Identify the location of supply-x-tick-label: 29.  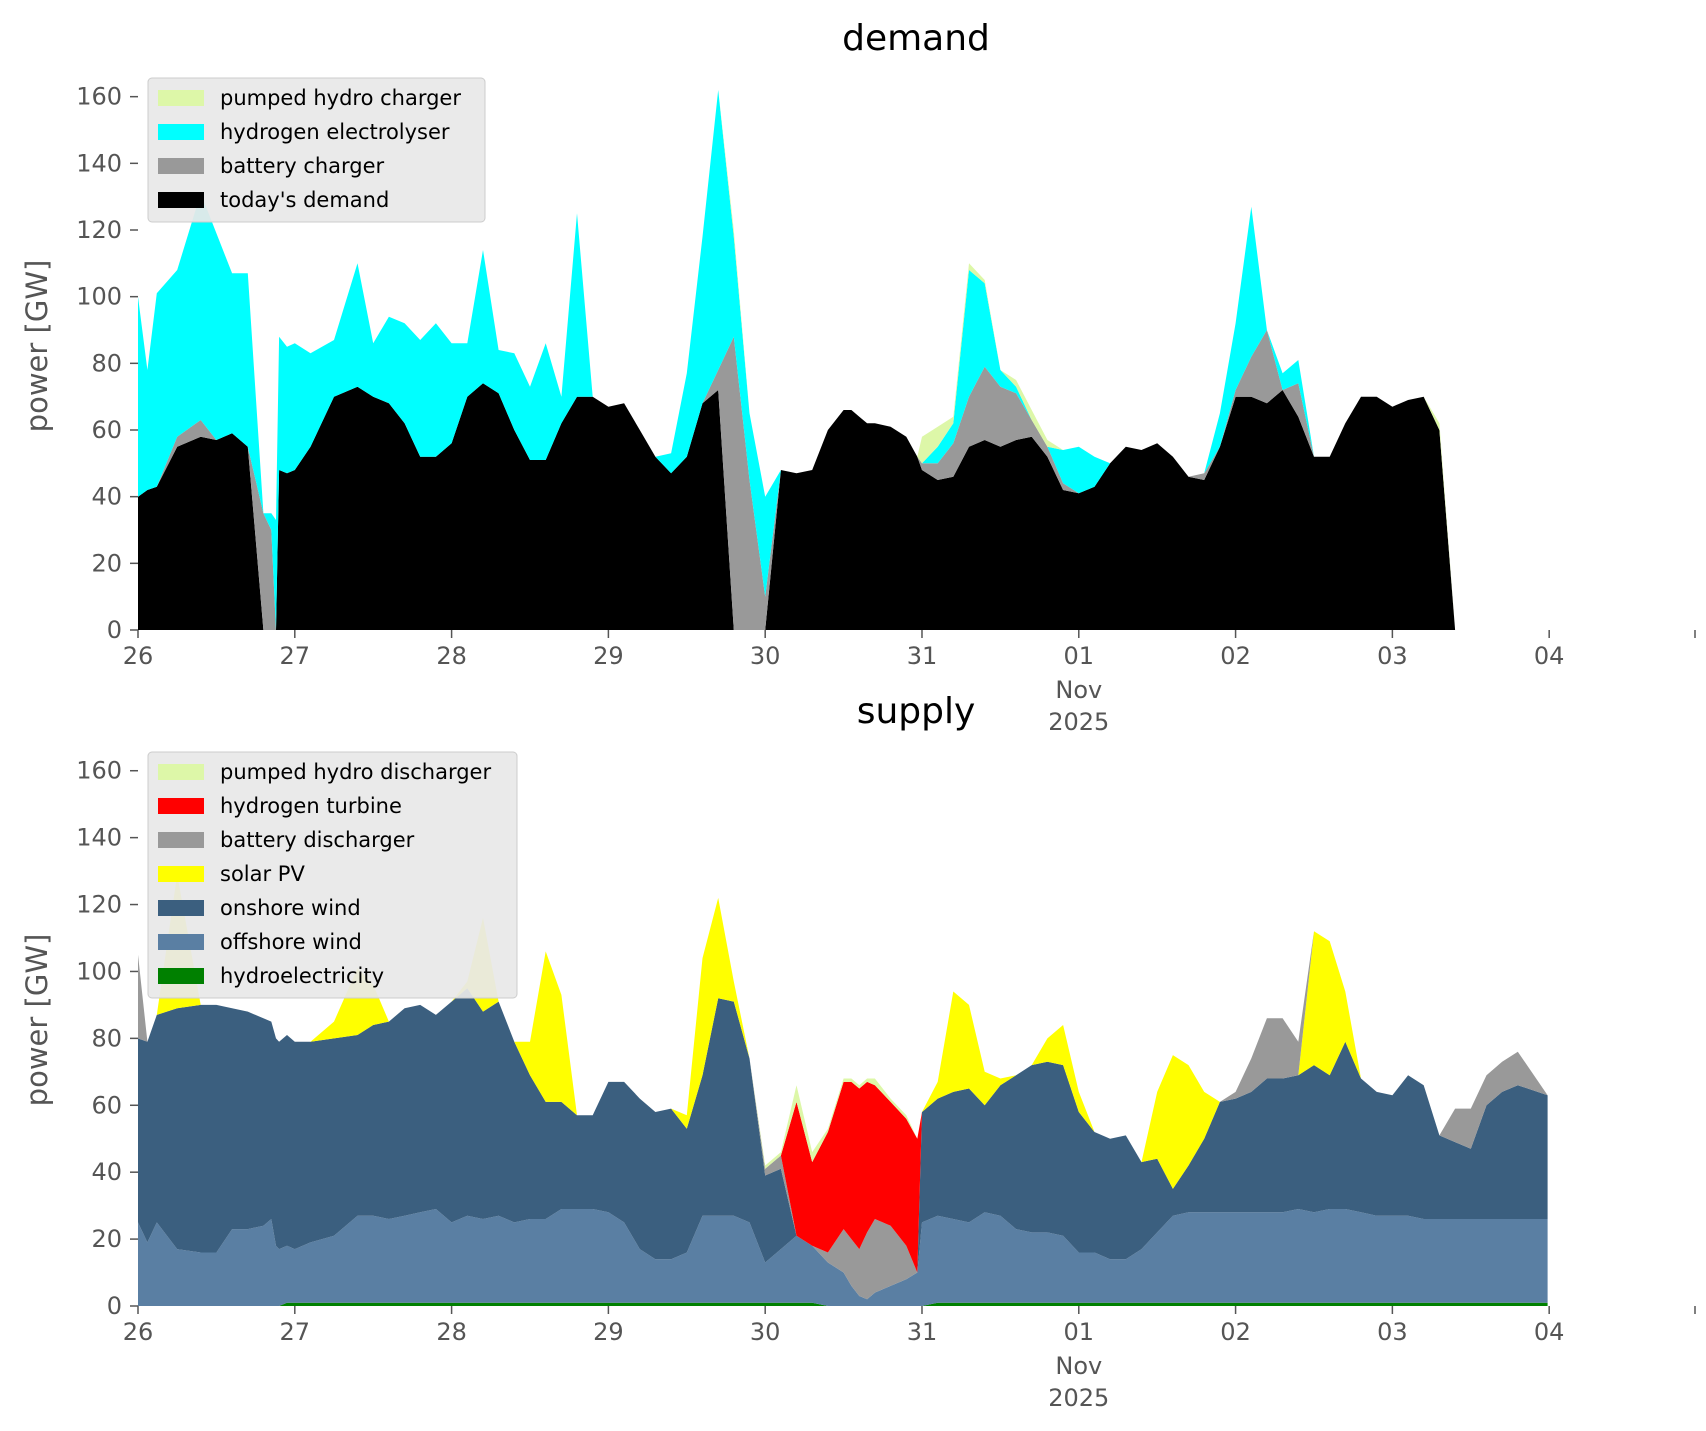
(608, 1332).